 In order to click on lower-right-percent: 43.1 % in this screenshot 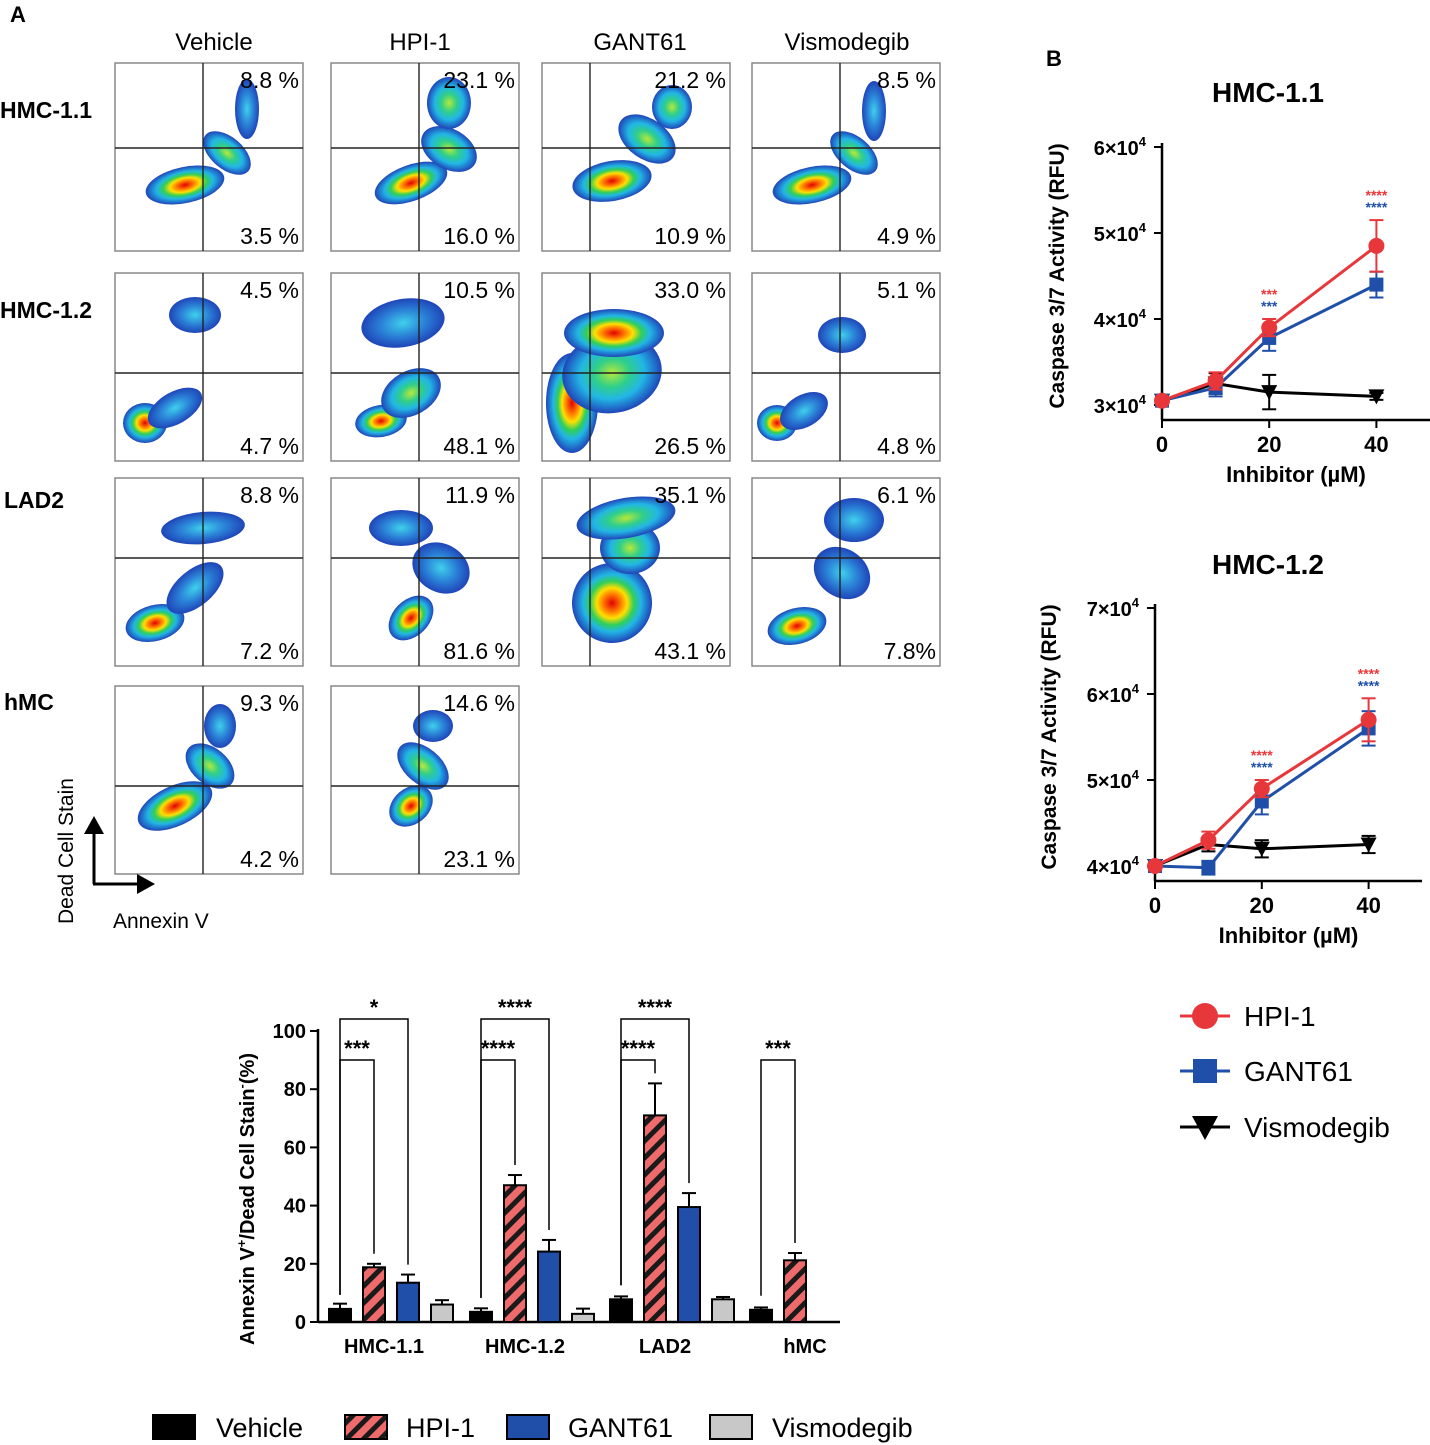, I will do `click(690, 651)`.